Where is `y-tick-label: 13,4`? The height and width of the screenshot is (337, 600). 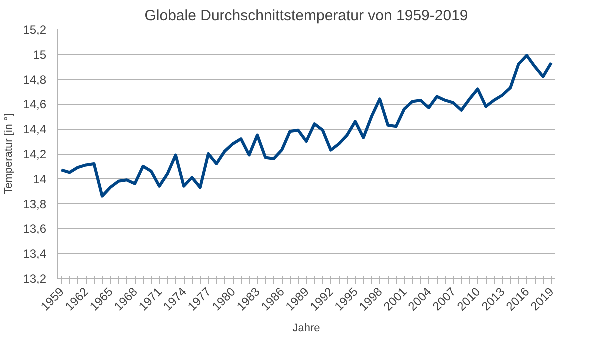 y-tick-label: 13,4 is located at coordinates (35, 254).